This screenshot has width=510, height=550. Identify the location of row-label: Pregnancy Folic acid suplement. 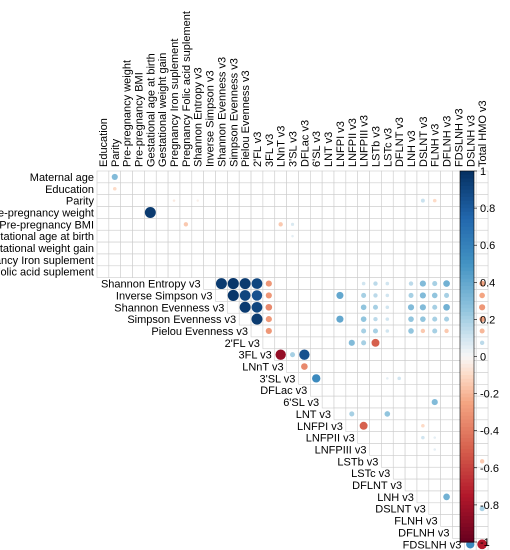
(47, 273).